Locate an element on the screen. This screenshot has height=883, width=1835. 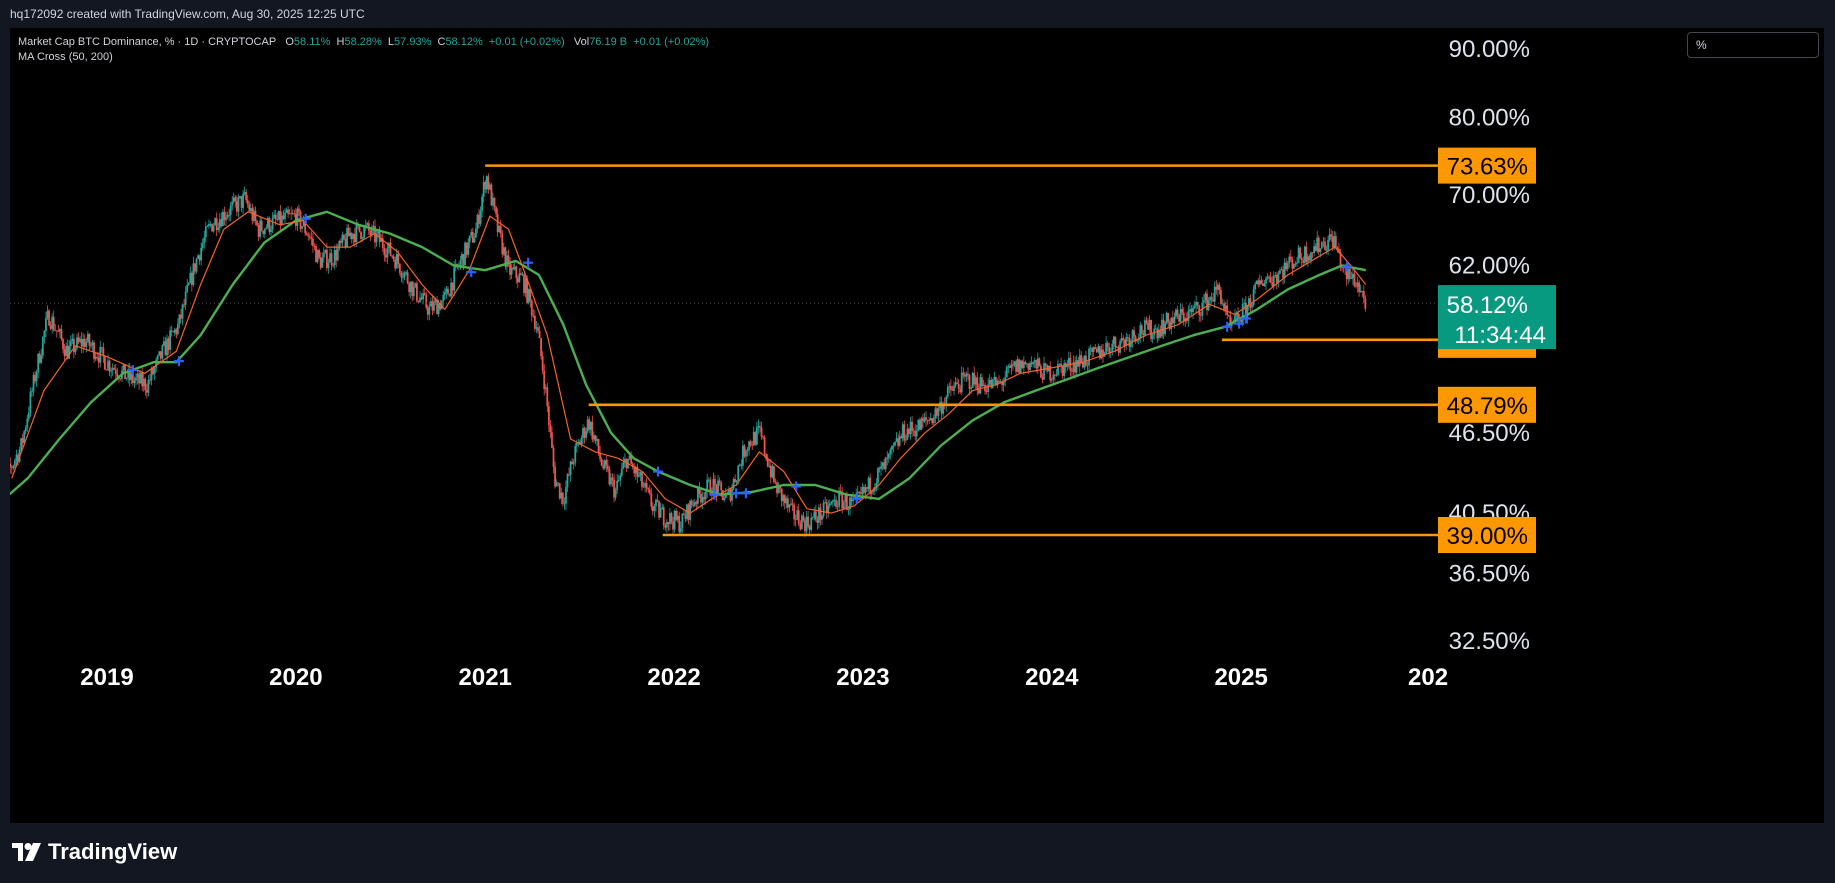
footer: TradingView is located at coordinates (917, 853).